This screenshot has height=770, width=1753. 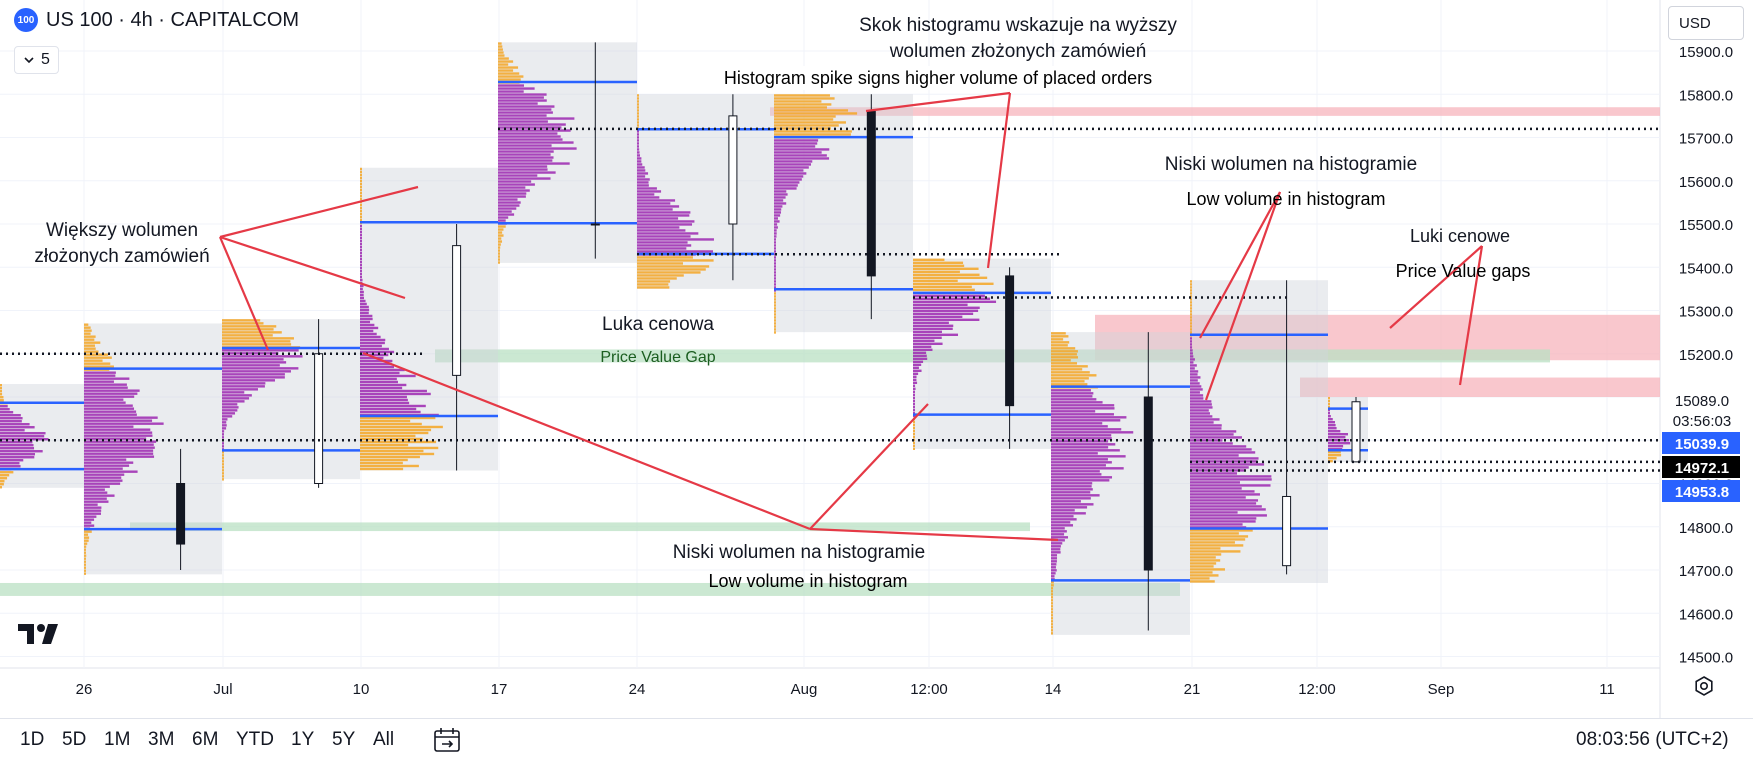 What do you see at coordinates (1053, 689) in the screenshot?
I see `x-tick-label: 14` at bounding box center [1053, 689].